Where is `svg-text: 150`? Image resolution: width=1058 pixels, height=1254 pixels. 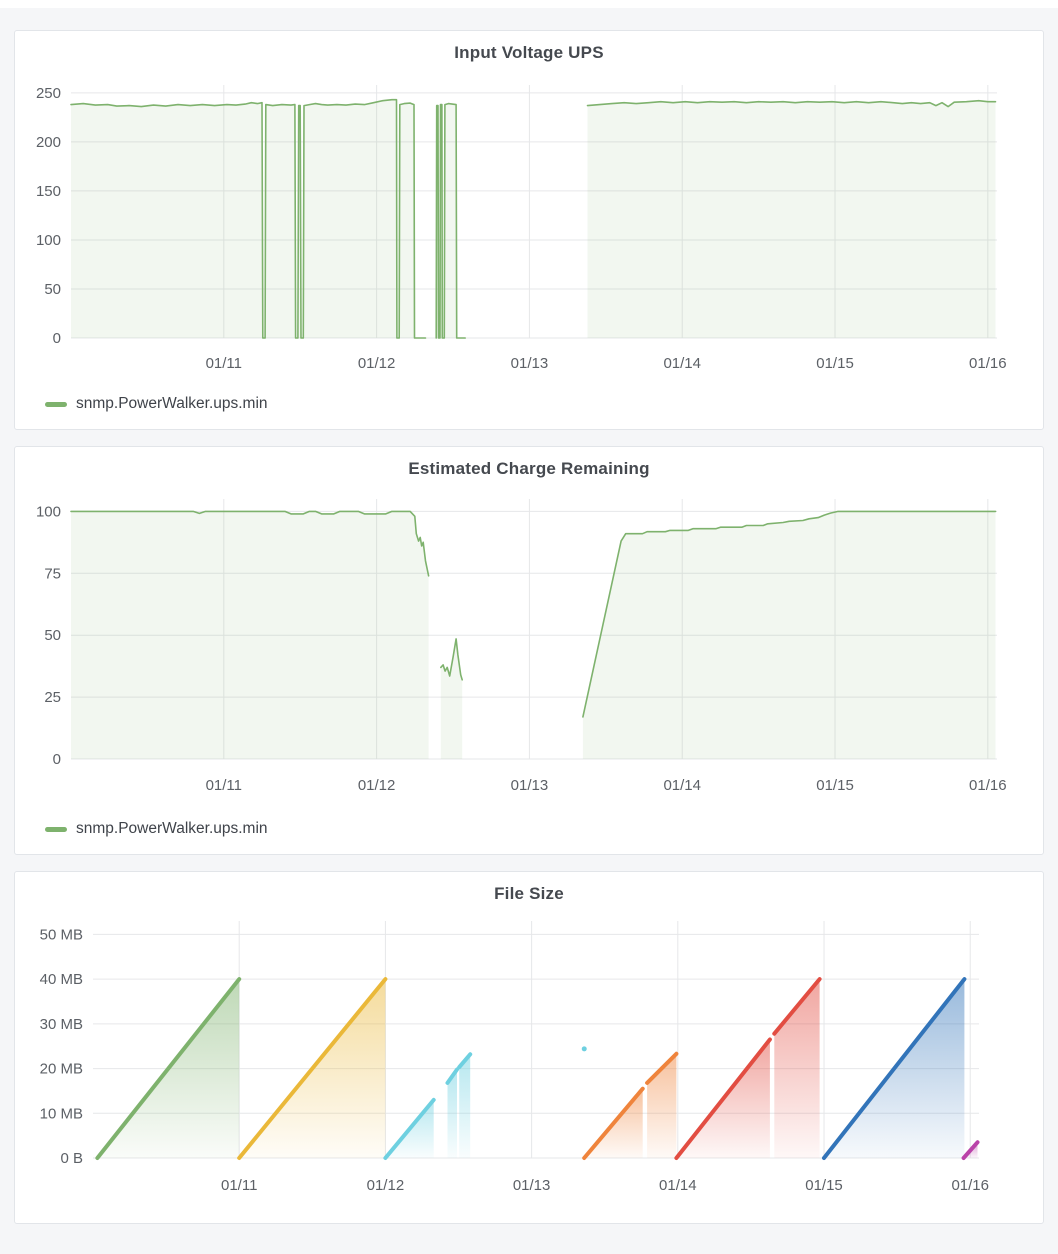
svg-text: 150 is located at coordinates (48, 191).